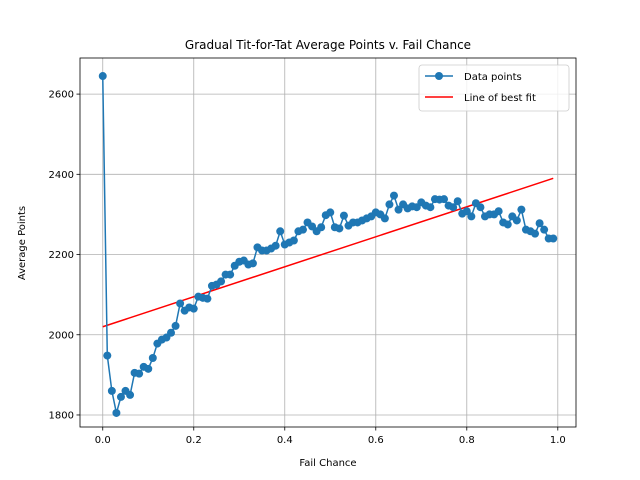  Describe the element at coordinates (61, 415) in the screenshot. I see `y-tick-label: 1800` at that location.